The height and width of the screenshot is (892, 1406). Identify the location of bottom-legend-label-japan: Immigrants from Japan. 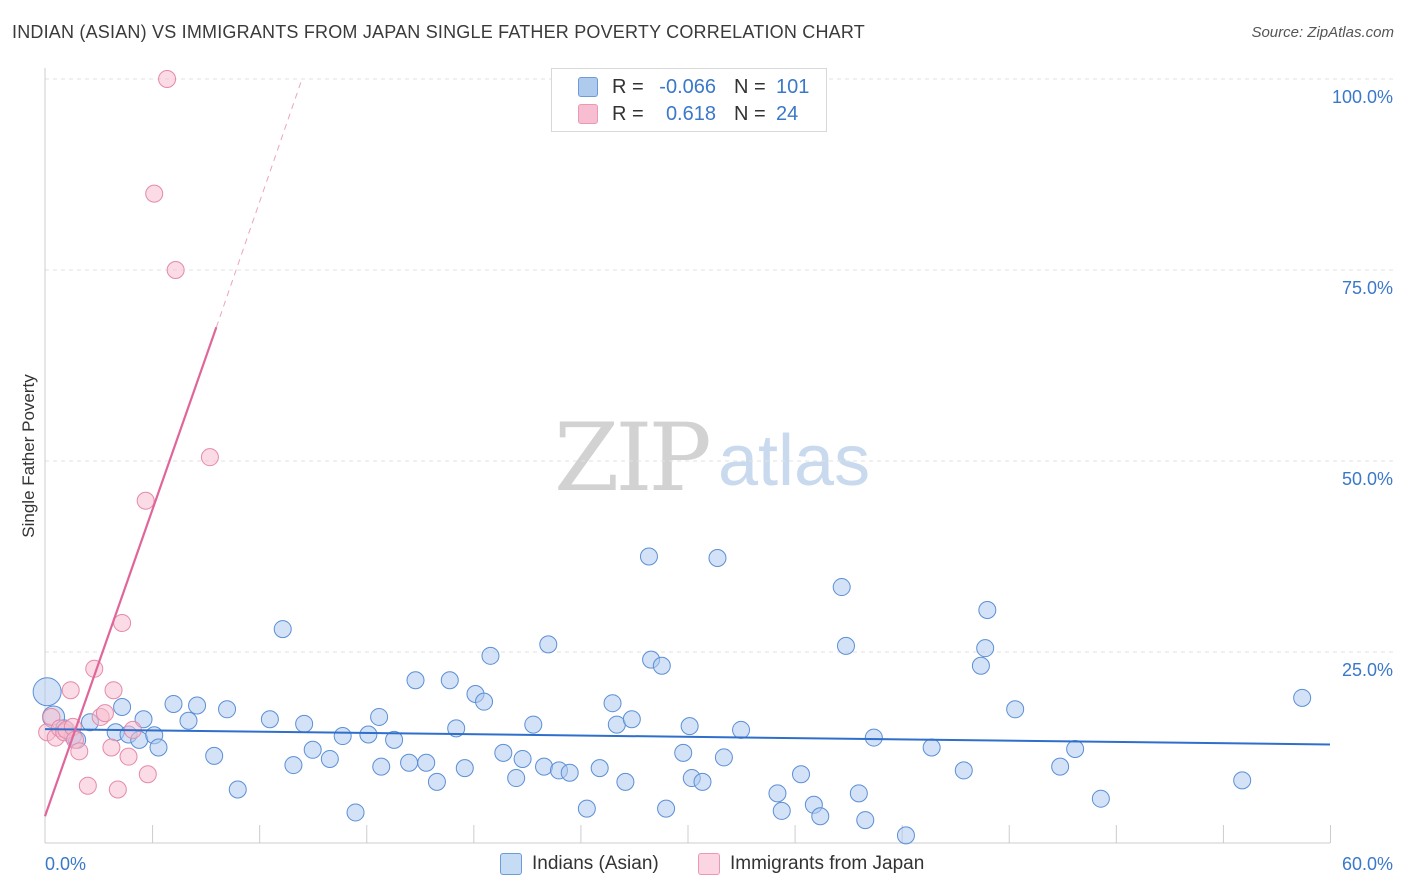
(827, 863).